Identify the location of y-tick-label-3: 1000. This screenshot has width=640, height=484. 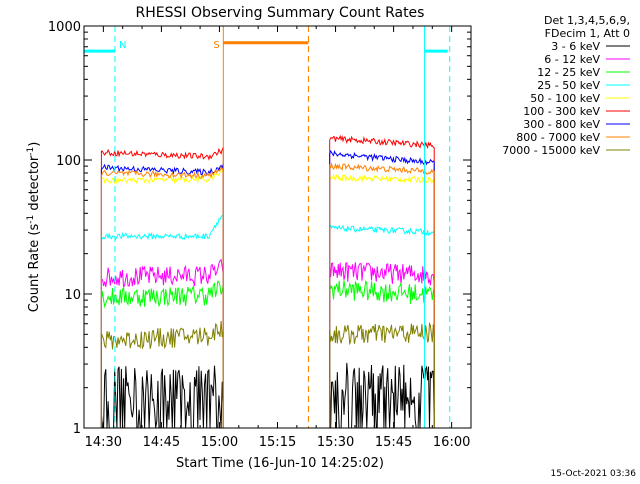
(64, 27).